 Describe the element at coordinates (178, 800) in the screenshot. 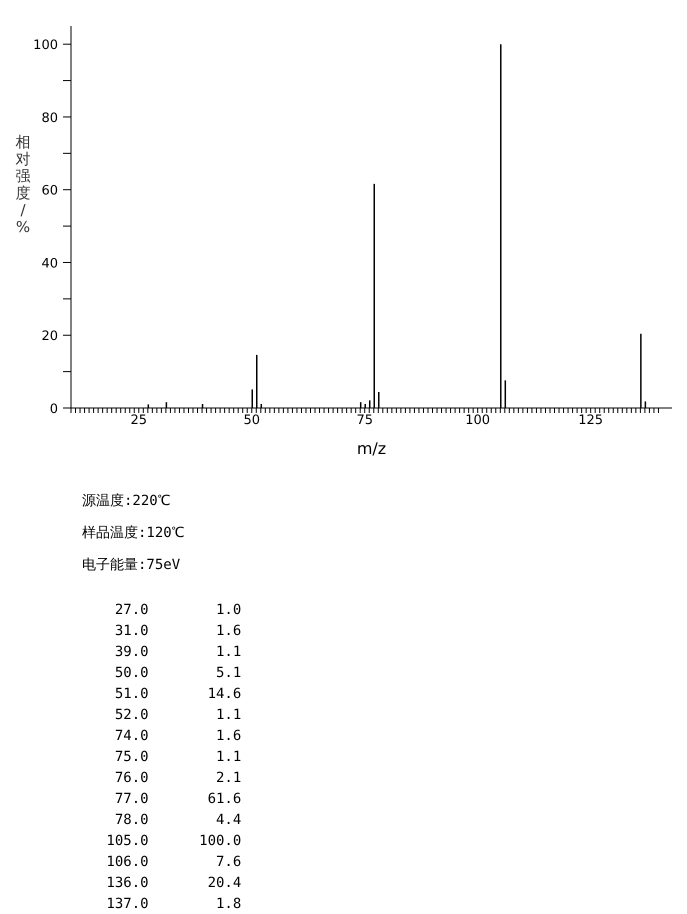

I see `text: 77.0 61.6` at that location.